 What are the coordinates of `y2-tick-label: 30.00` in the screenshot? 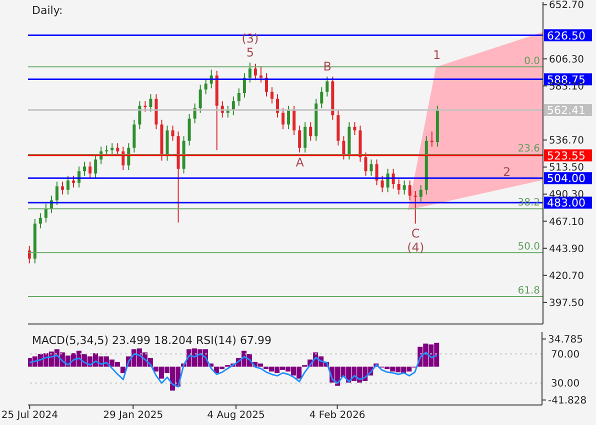 It's located at (565, 384).